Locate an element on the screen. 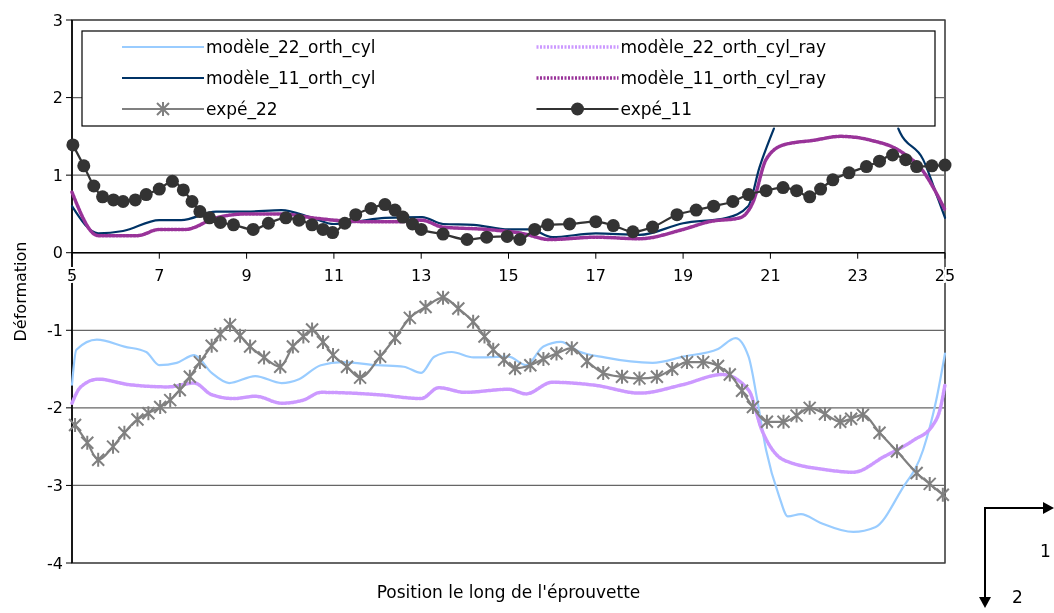  line-series is located at coordinates (508, 423).